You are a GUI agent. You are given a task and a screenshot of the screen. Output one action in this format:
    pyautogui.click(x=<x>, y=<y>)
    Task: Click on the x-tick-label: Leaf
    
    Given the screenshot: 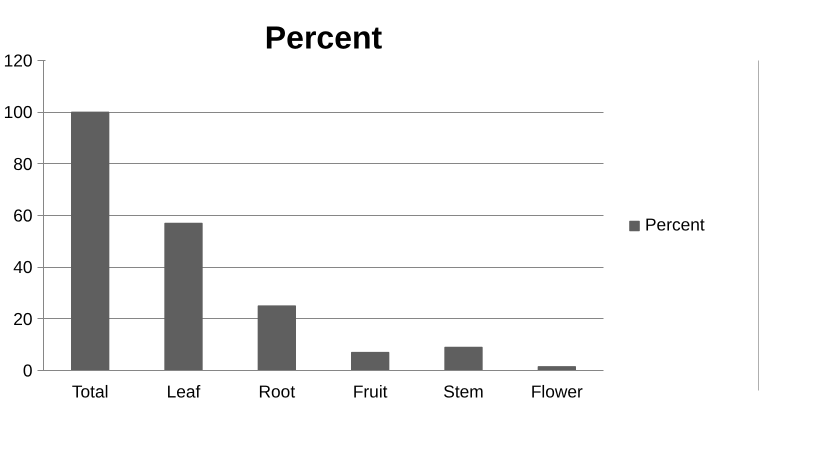 What is the action you would take?
    pyautogui.click(x=183, y=392)
    